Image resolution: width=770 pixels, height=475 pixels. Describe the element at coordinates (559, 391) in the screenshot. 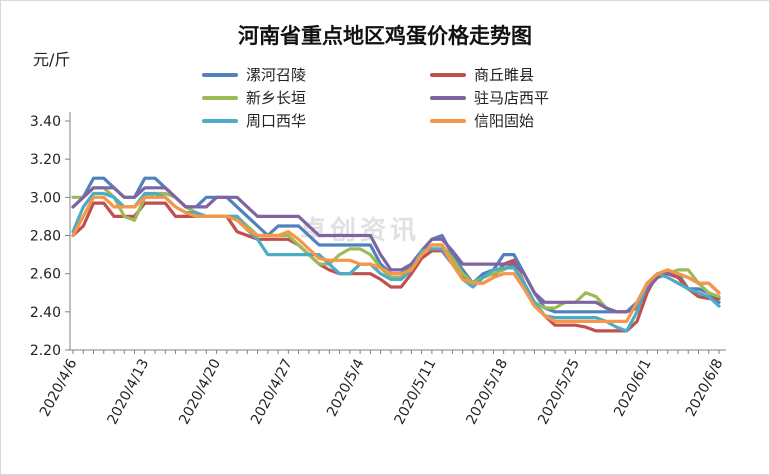

I see `x-tick-label: 2020/5/25` at that location.